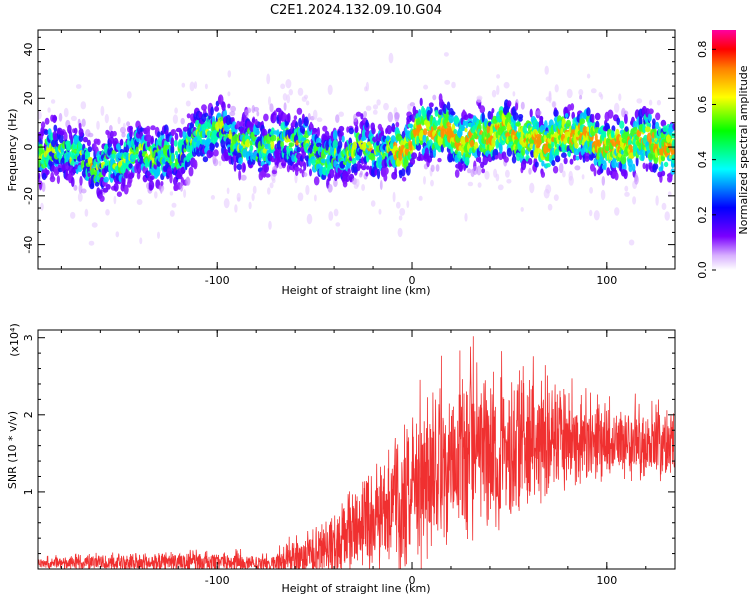  I want to click on spectrogram-y-tick-label: 0, so click(28, 147).